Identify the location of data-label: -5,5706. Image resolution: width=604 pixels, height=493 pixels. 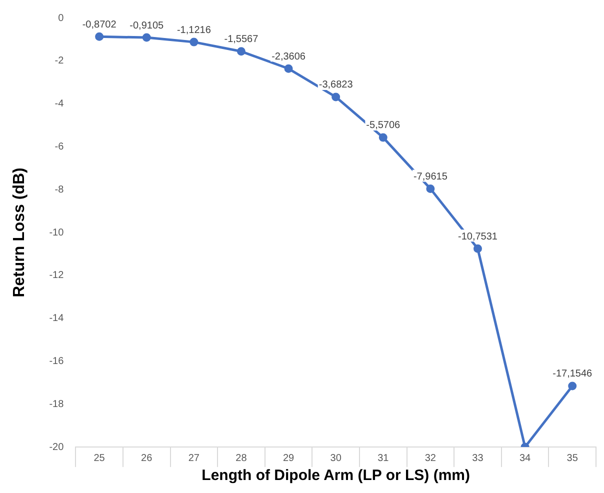
(383, 126).